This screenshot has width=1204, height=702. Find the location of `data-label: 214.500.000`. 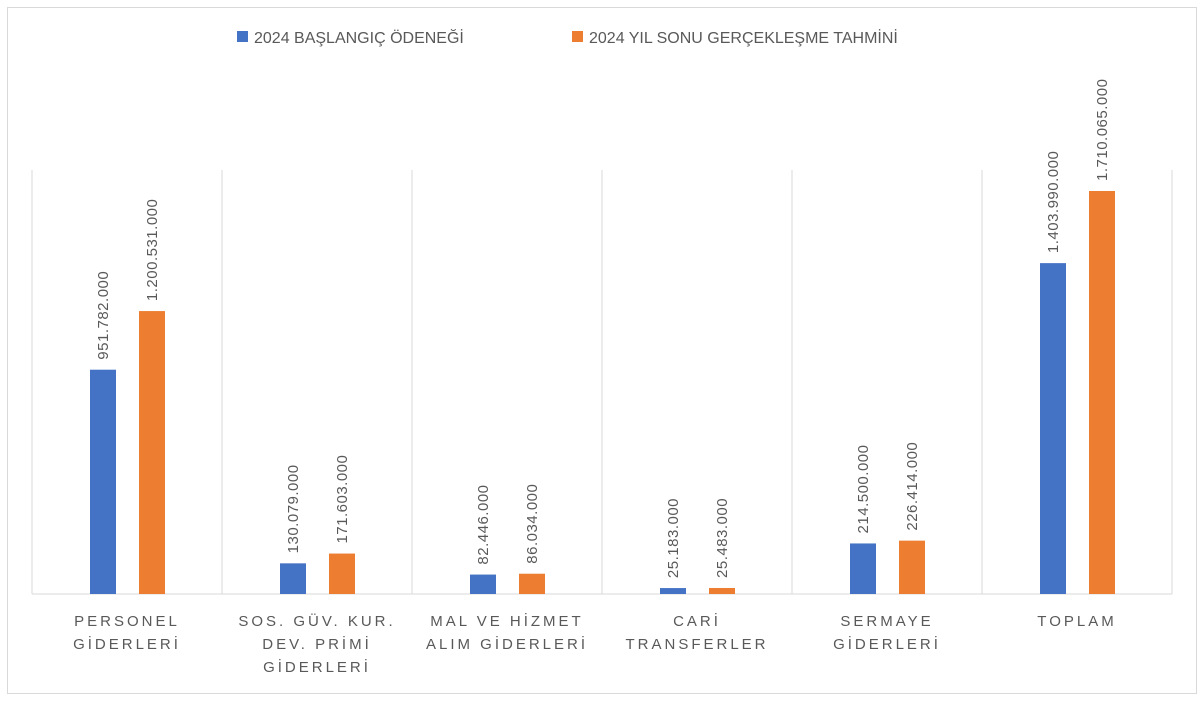

data-label: 214.500.000 is located at coordinates (863, 489).